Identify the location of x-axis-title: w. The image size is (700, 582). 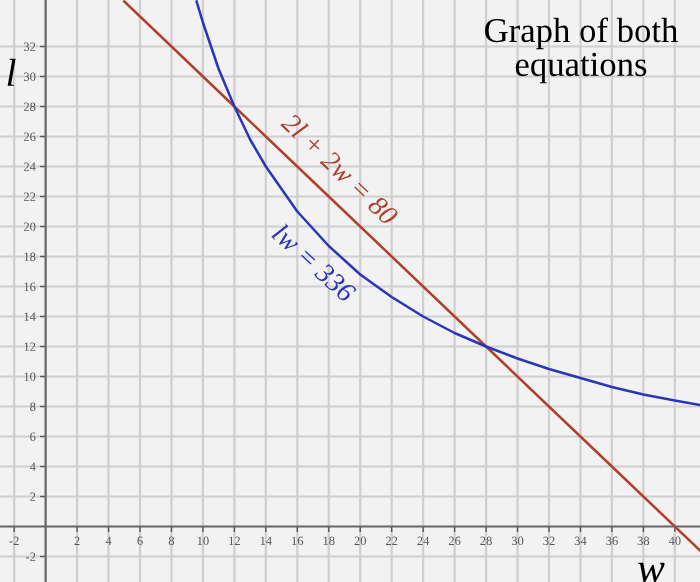
(651, 572).